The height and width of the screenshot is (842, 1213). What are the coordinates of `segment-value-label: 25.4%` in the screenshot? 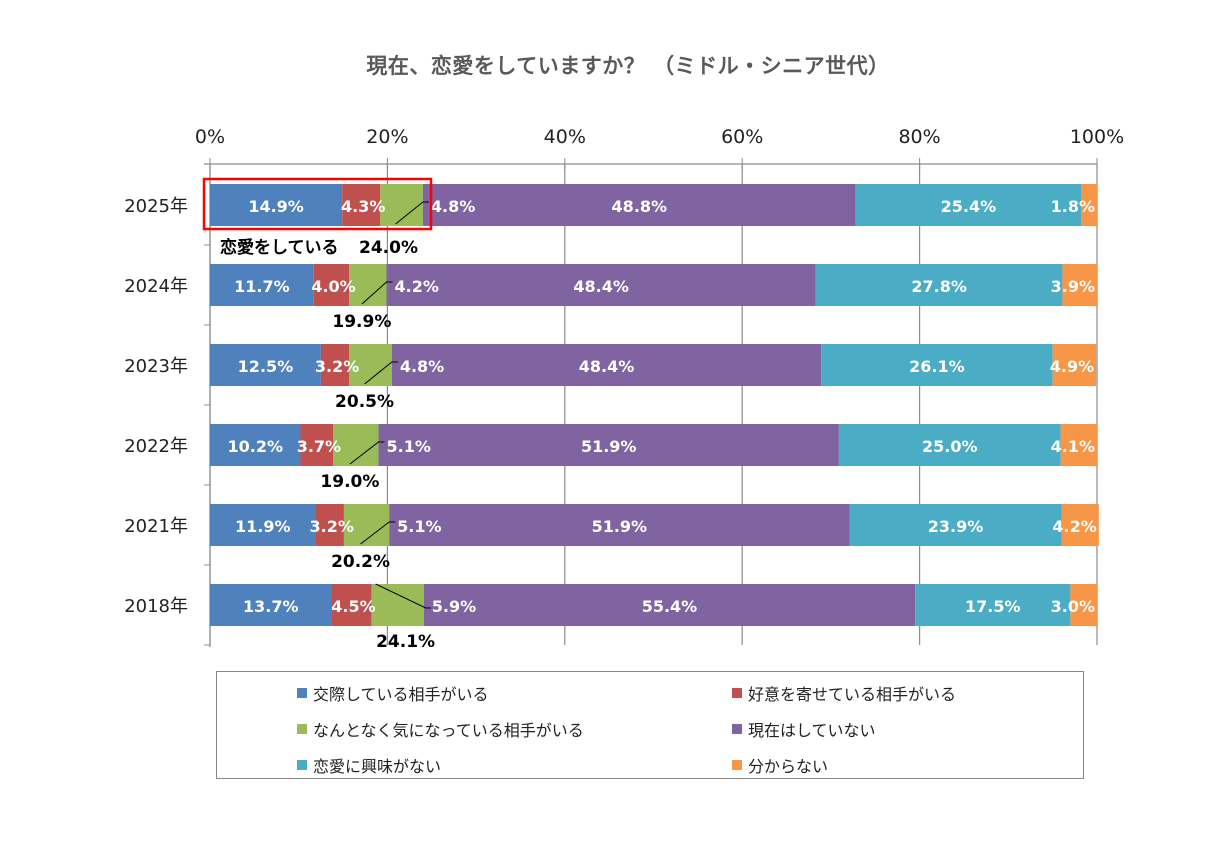 It's located at (969, 206).